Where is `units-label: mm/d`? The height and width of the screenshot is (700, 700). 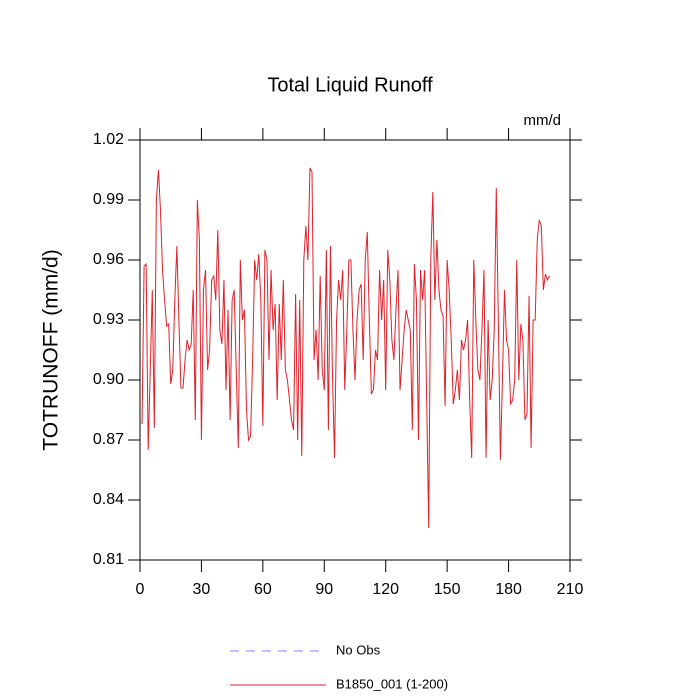 units-label: mm/d is located at coordinates (543, 120).